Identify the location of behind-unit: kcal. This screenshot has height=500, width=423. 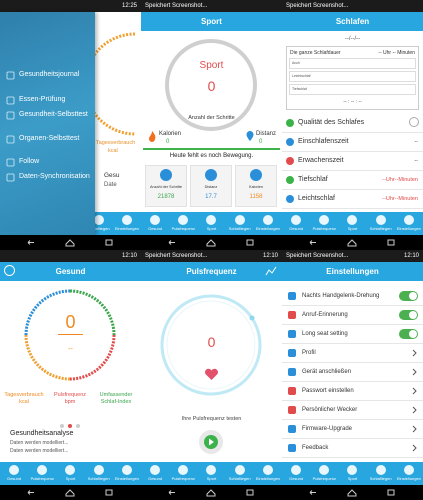
(113, 151).